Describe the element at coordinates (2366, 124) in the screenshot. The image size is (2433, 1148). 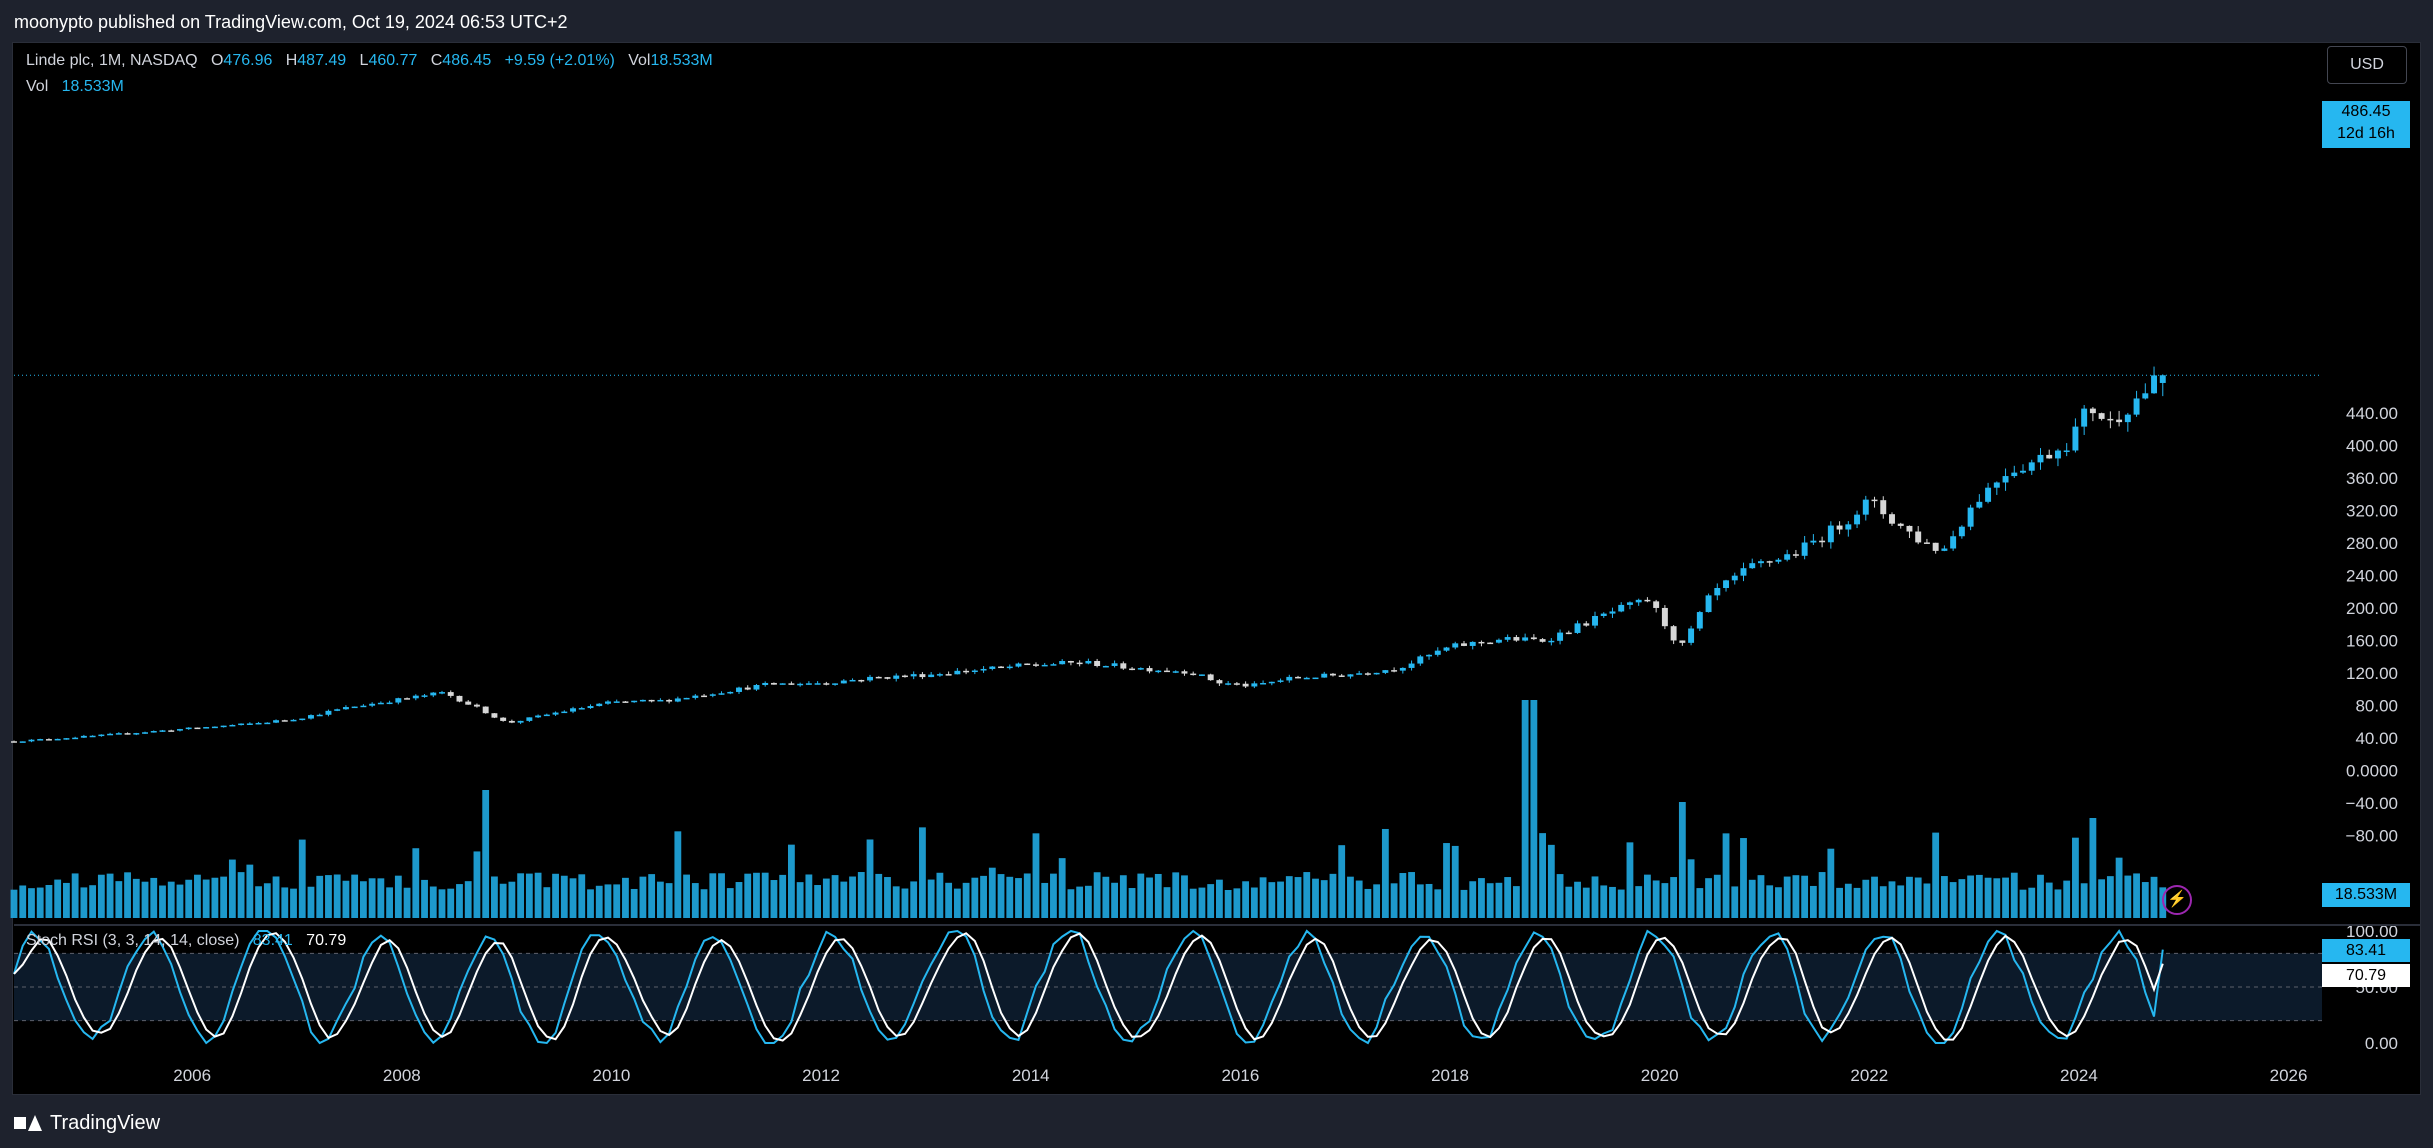
I see `last-price-tag: 486.45 12d 16h` at that location.